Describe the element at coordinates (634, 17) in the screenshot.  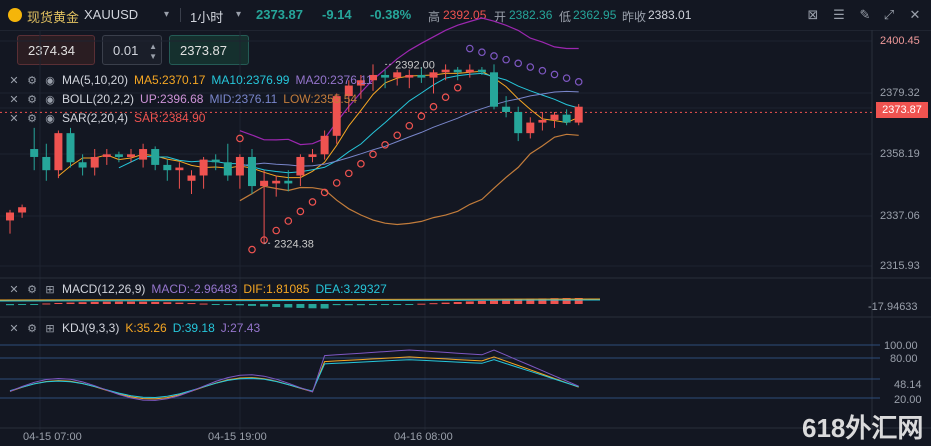
I see `prev-close-label: 昨收` at that location.